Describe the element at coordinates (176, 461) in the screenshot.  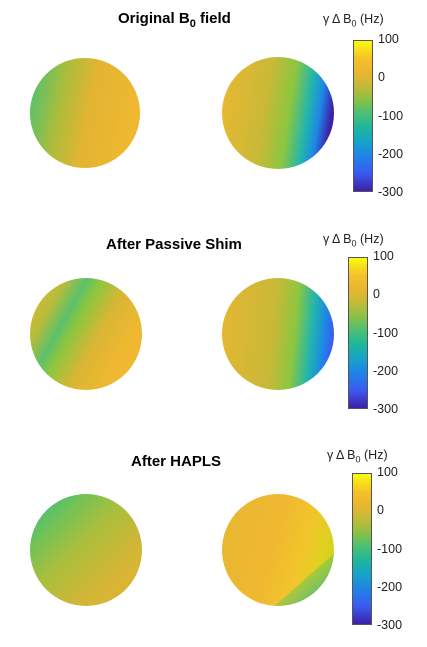
I see `panel-title: After HAPLS` at that location.